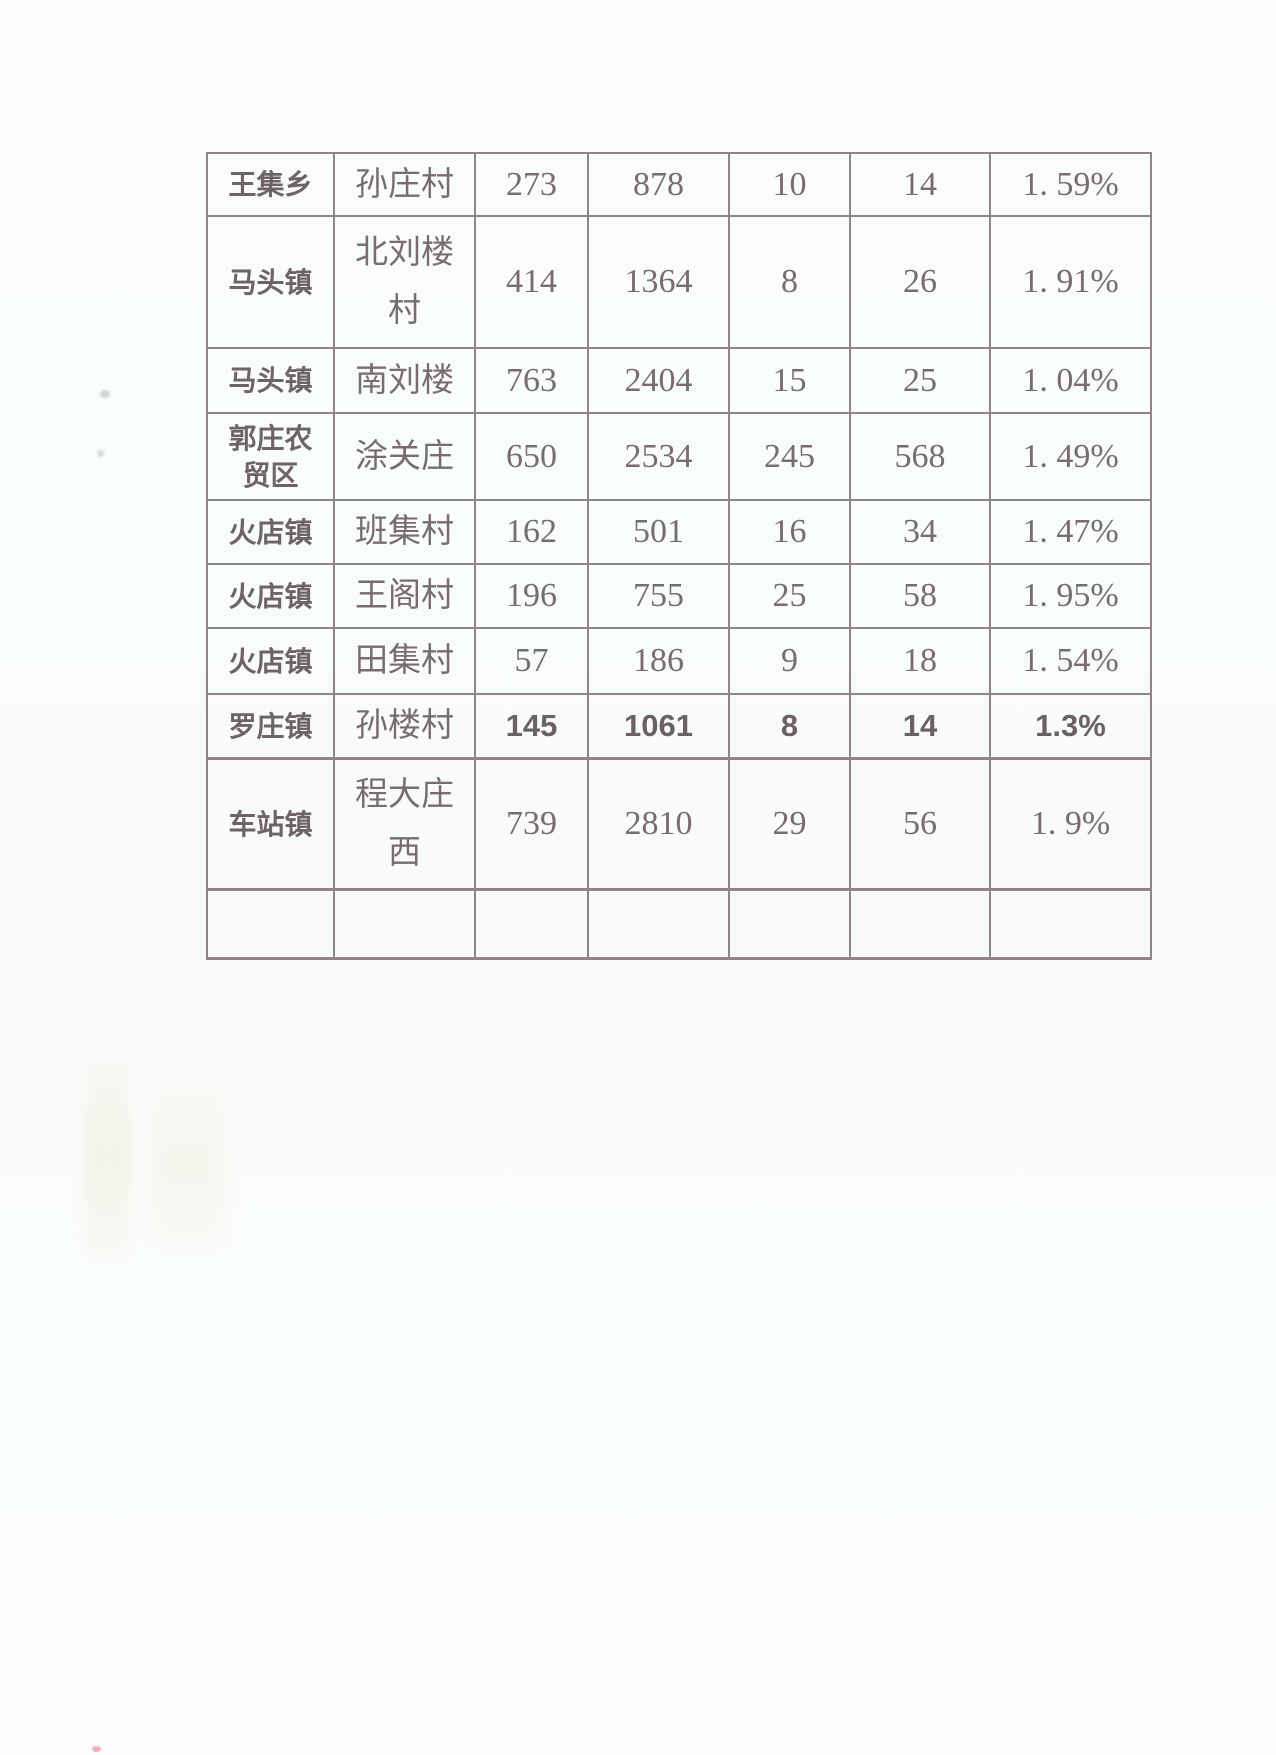  I want to click on value-cell: 755, so click(658, 596).